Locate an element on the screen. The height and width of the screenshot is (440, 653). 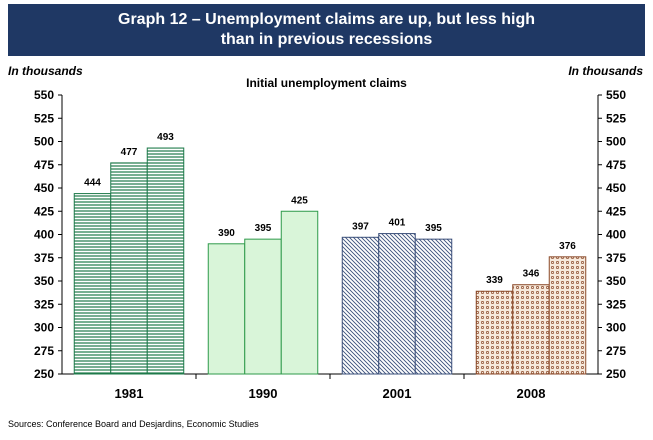
x-category-label-2008: 2008 is located at coordinates (531, 393).